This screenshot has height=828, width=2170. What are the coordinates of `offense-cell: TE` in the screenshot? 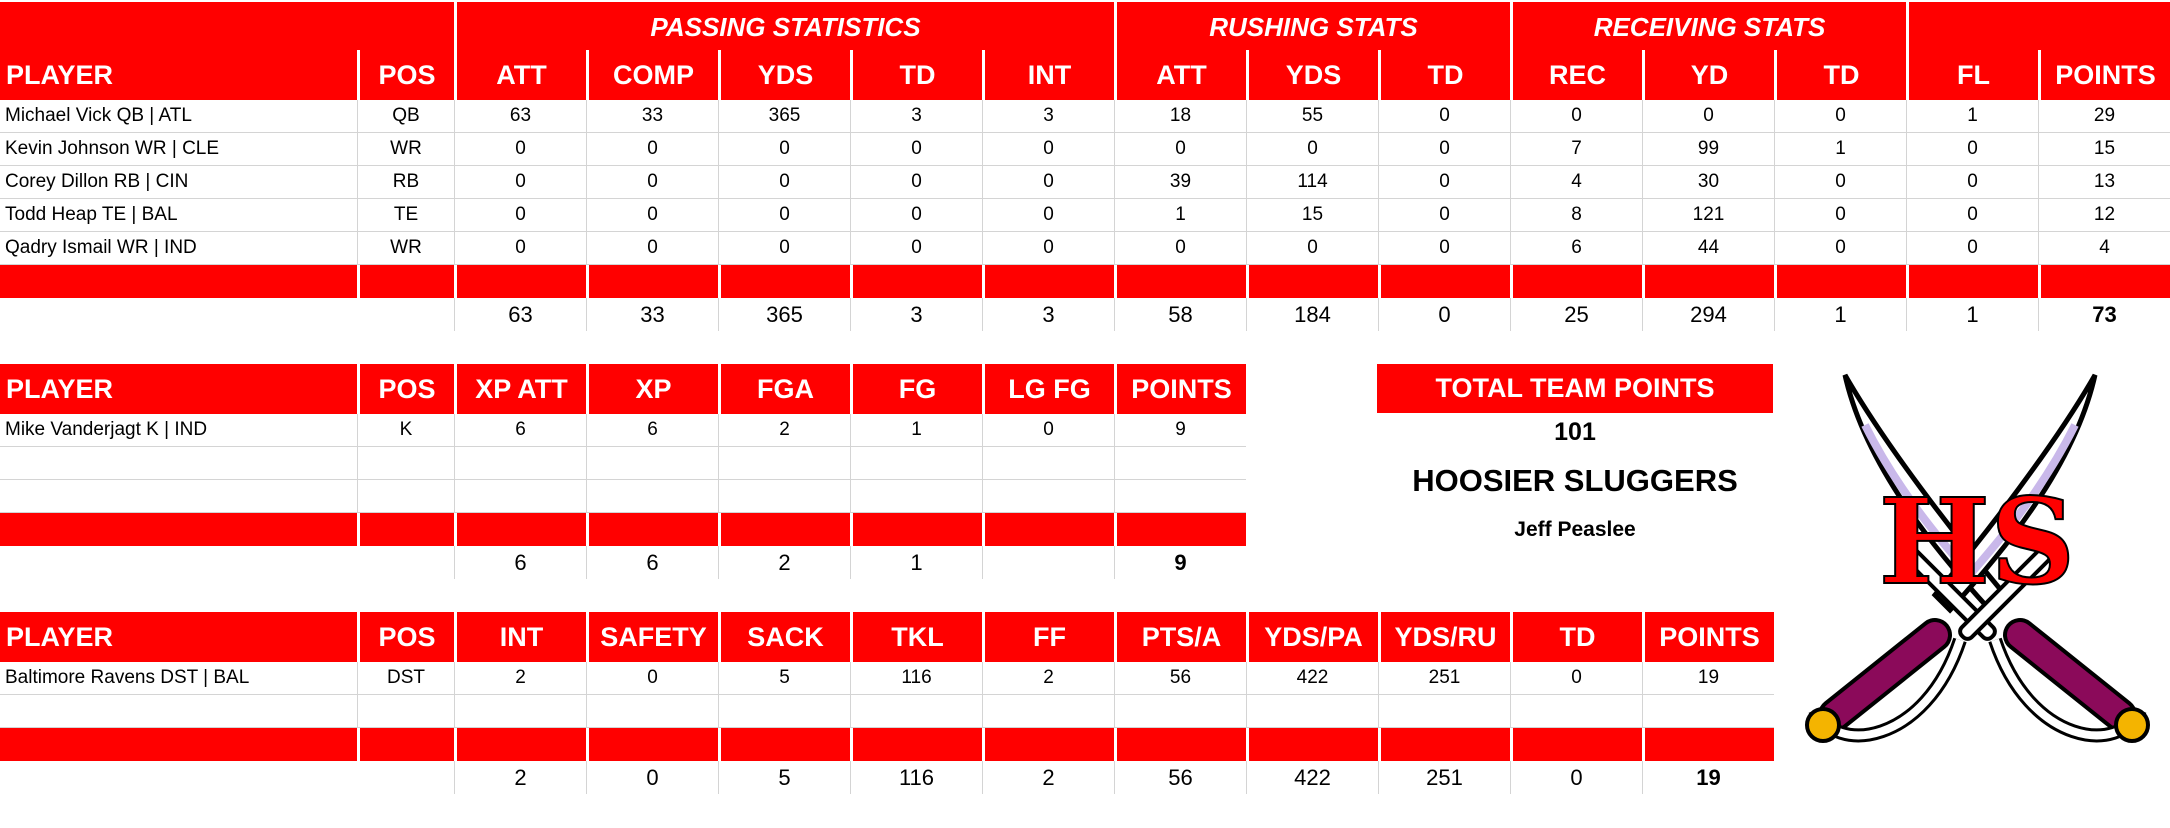 It's located at (405, 215).